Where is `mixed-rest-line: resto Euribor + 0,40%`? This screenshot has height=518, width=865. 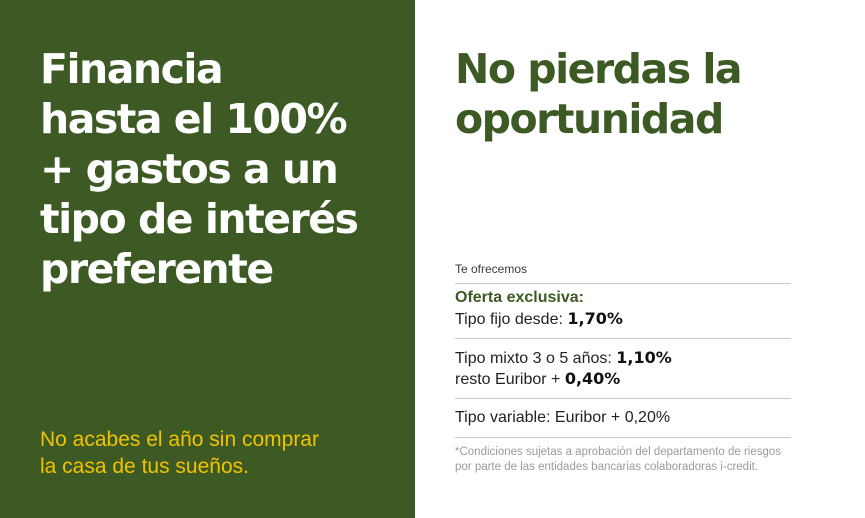 mixed-rest-line: resto Euribor + 0,40% is located at coordinates (623, 379).